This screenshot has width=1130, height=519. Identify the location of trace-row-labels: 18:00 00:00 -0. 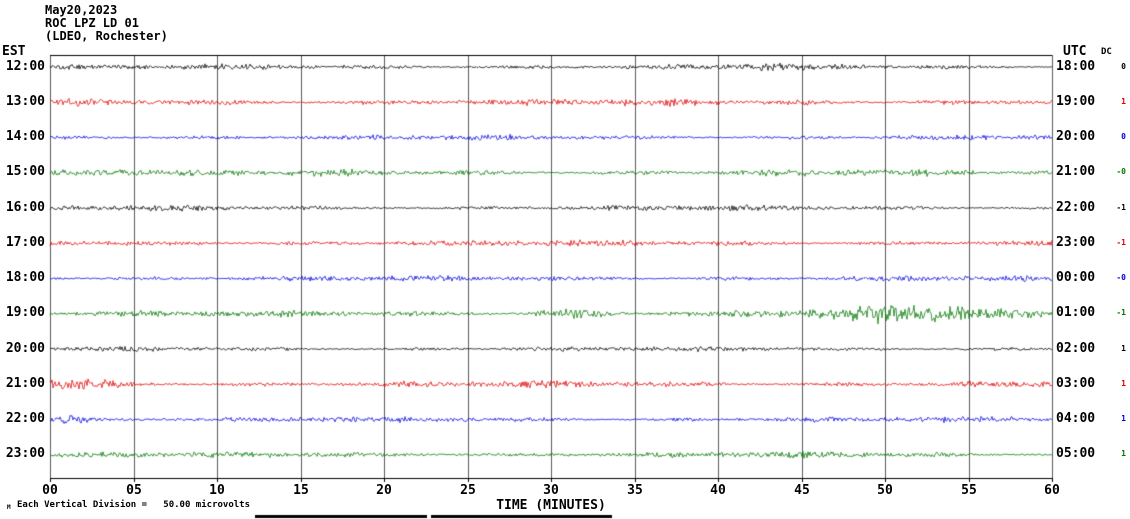
(565, 278).